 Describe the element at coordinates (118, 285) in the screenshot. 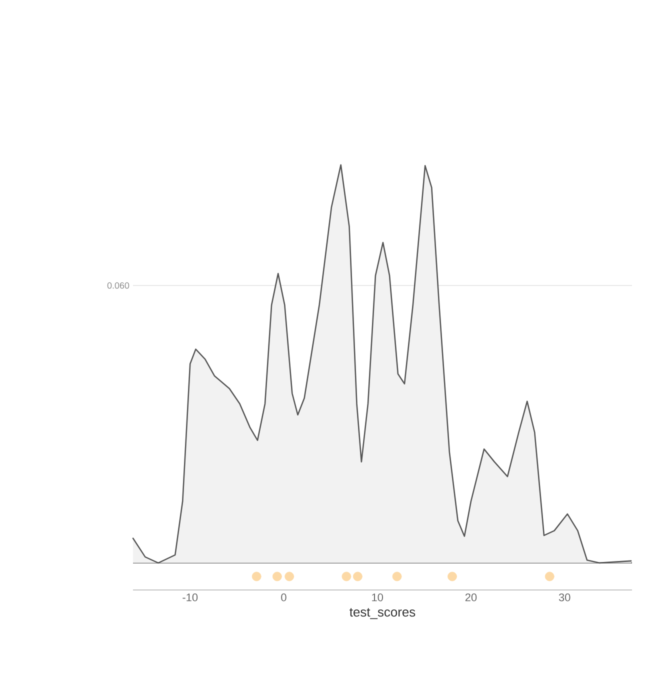

I see `text: 0.060` at that location.